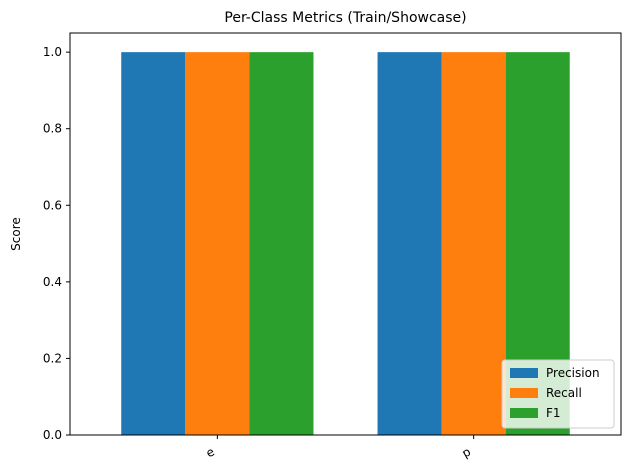 The image size is (629, 471). I want to click on y-tick-label: 1.0, so click(52, 52).